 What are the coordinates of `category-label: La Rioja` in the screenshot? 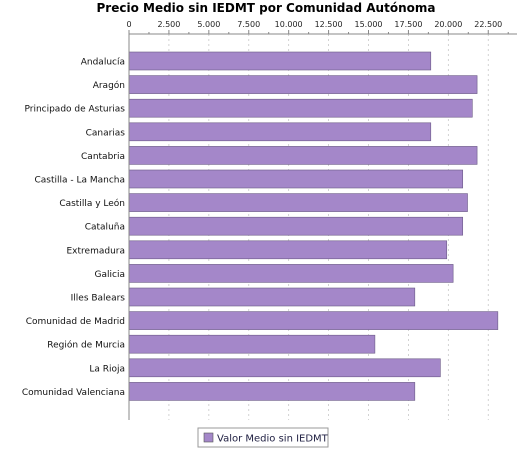 It's located at (107, 369).